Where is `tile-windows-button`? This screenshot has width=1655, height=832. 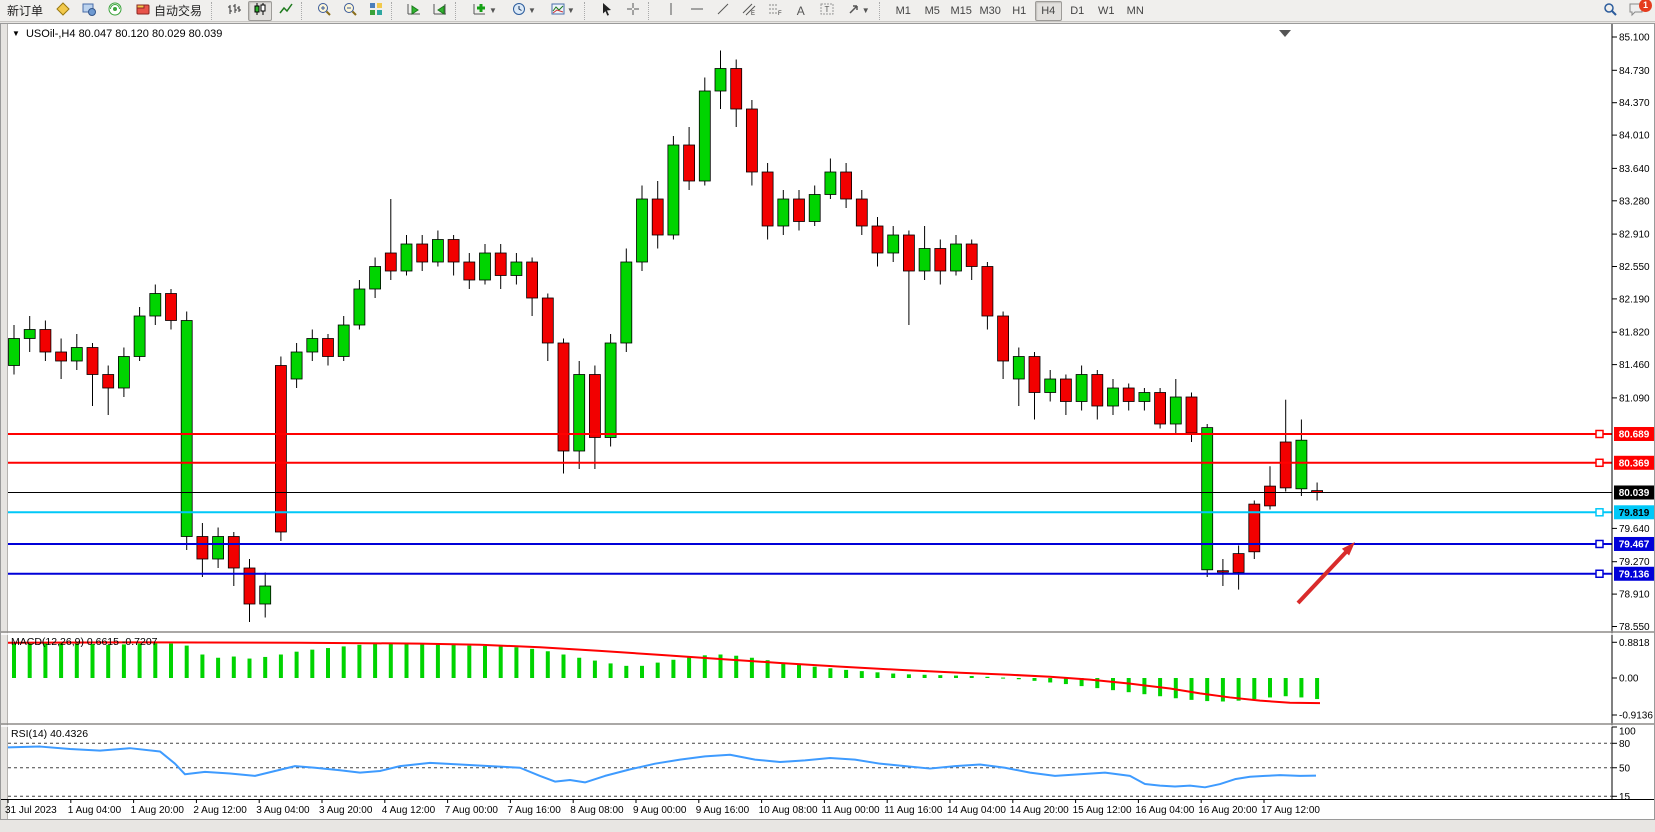
tile-windows-button is located at coordinates (376, 11).